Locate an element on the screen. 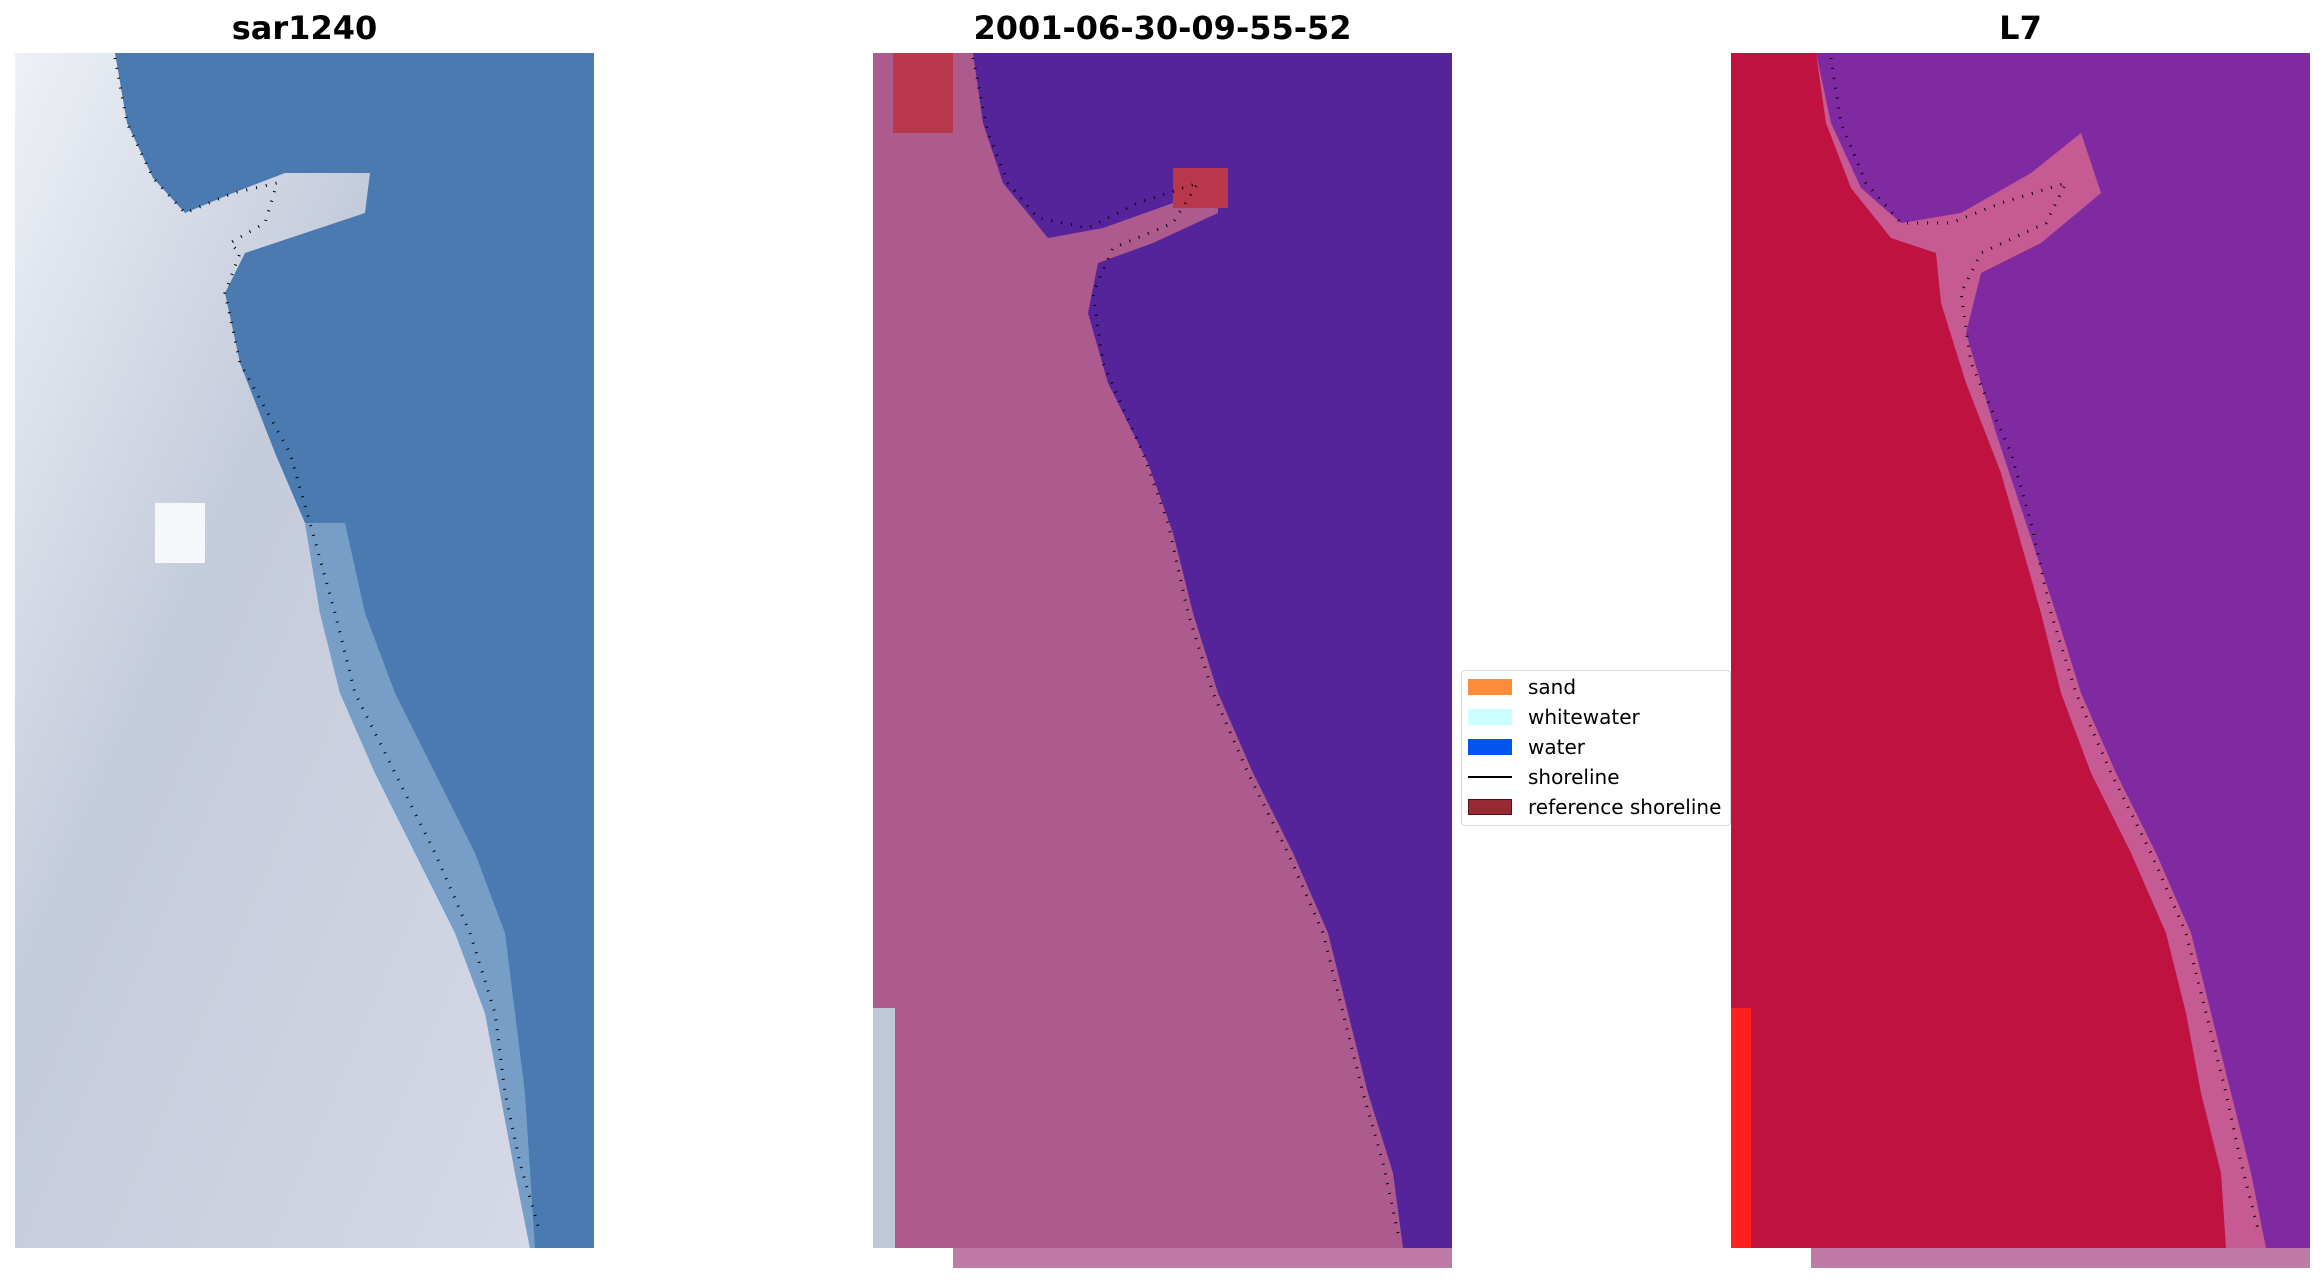 Image resolution: width=2322 pixels, height=1283 pixels. red-patch is located at coordinates (923, 93).